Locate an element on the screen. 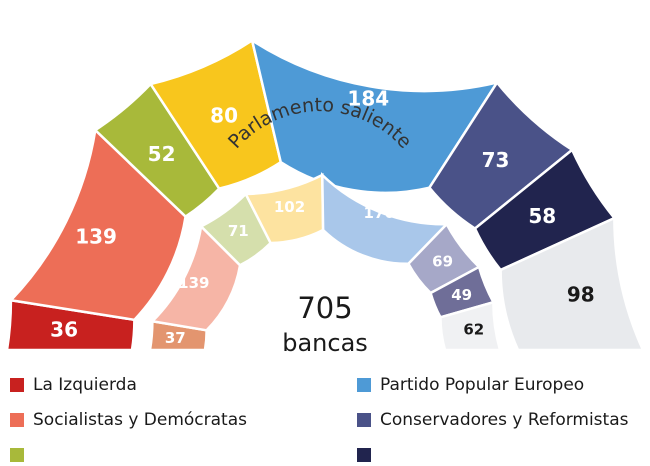 The width and height of the screenshot is (650, 466). inner-label-3: 102 is located at coordinates (289, 207).